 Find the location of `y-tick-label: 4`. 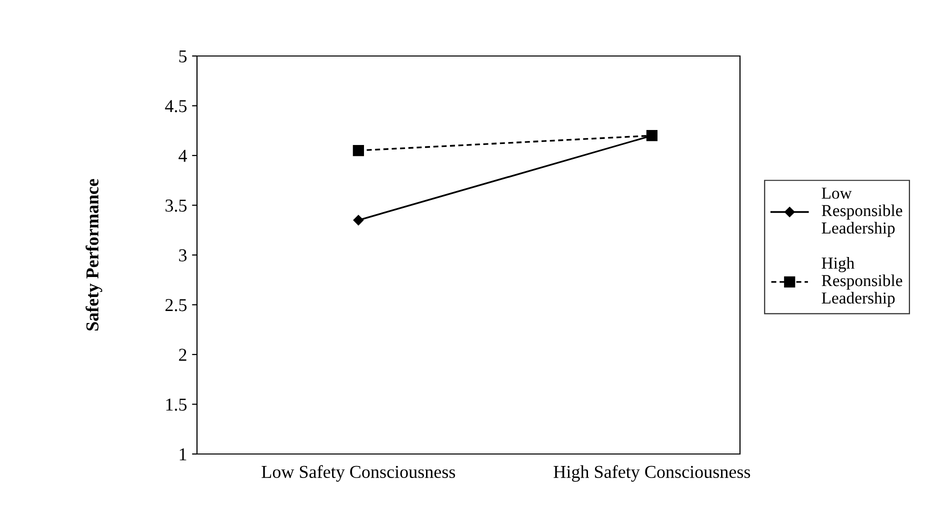

y-tick-label: 4 is located at coordinates (182, 156).